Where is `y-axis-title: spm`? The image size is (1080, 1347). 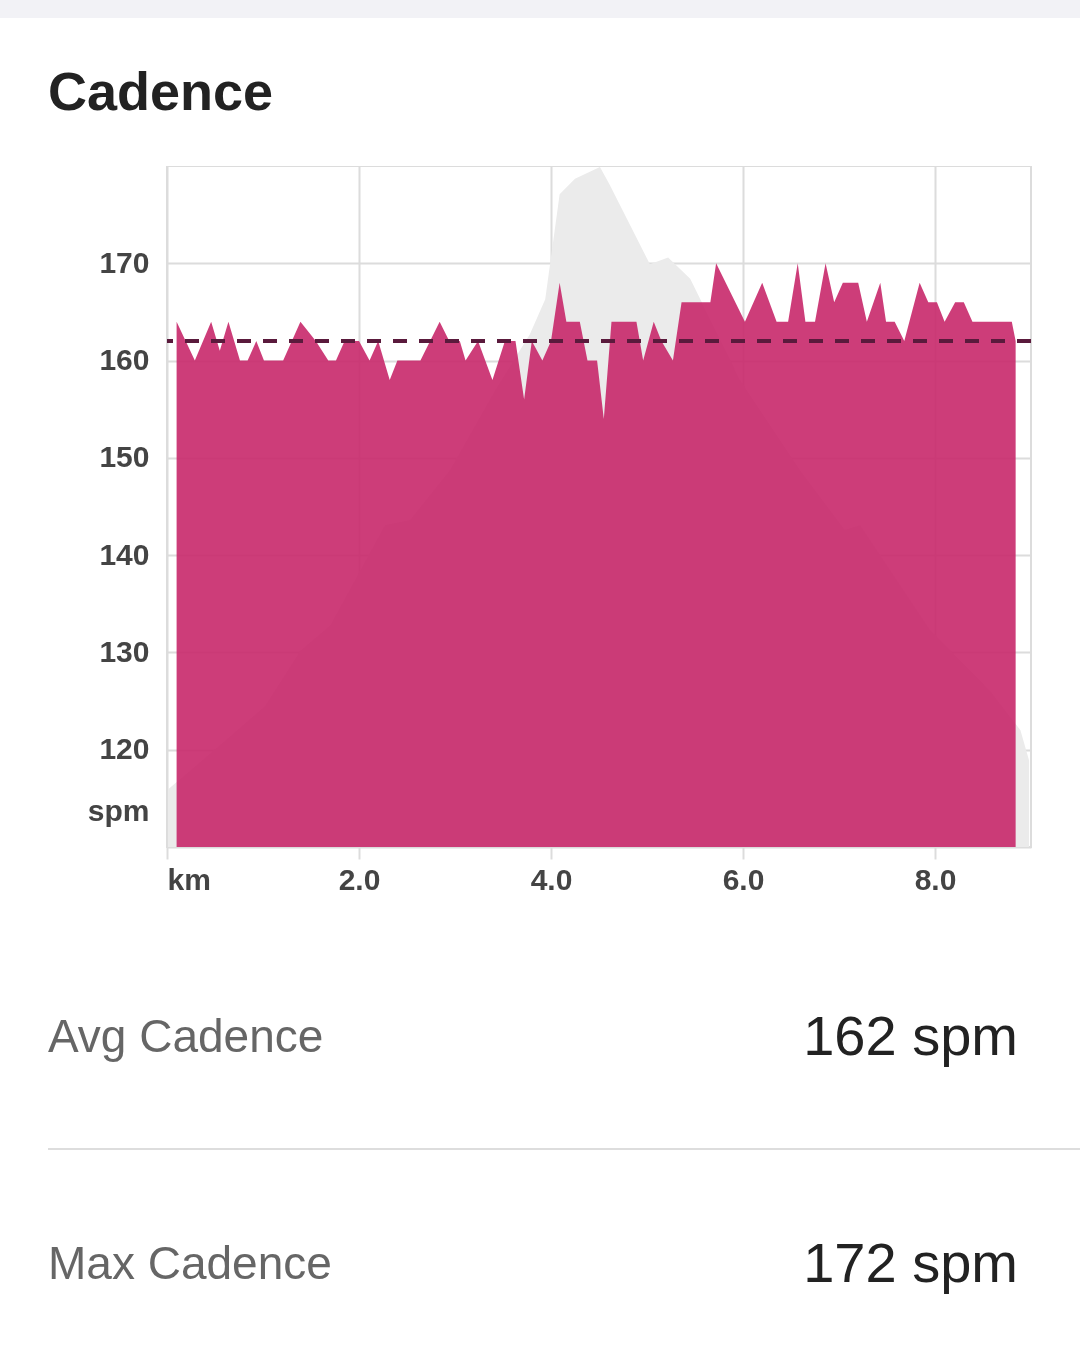
y-axis-title: spm is located at coordinates (118, 810).